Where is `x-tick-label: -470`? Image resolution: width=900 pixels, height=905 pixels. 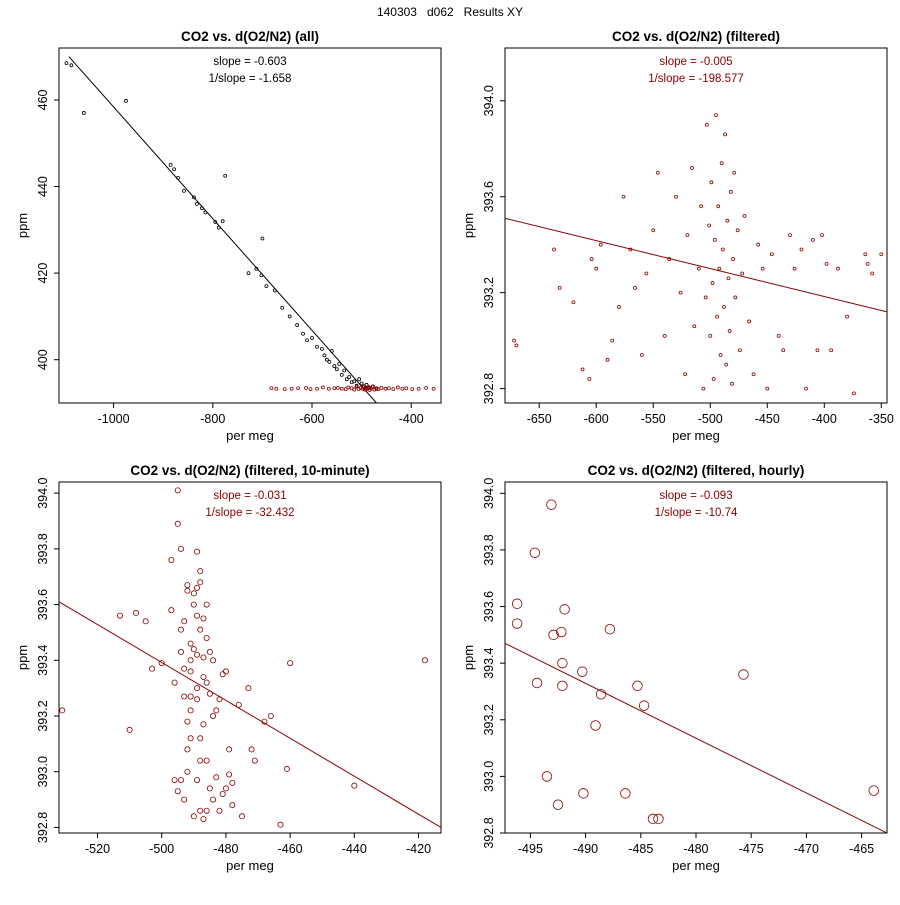
x-tick-label: -470 is located at coordinates (806, 849).